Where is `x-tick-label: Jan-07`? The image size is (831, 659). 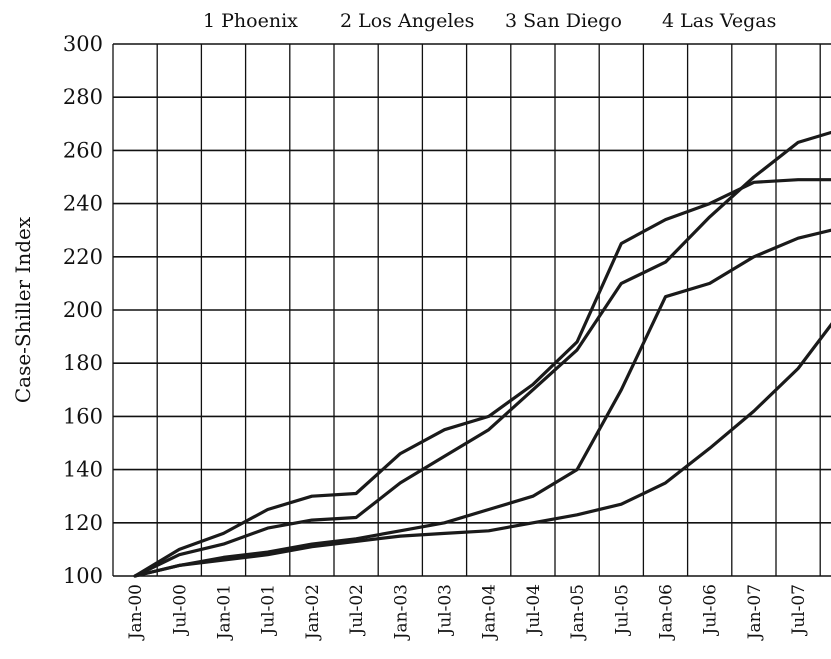 x-tick-label: Jan-07 is located at coordinates (755, 612).